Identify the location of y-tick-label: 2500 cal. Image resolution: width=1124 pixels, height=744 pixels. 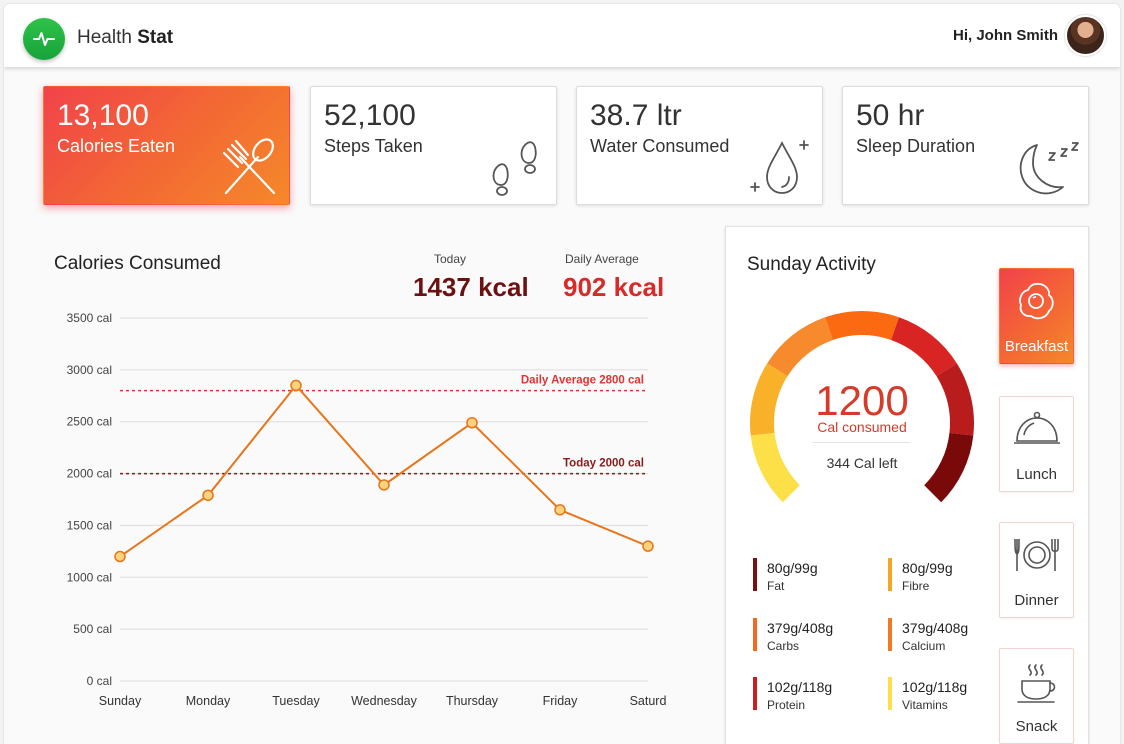
(89, 422).